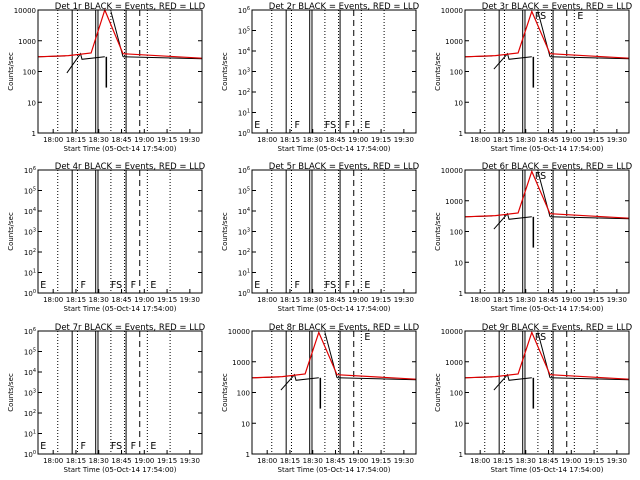 This screenshot has height=480, width=640. What do you see at coordinates (461, 294) in the screenshot?
I see `y-tick-label: 1` at bounding box center [461, 294].